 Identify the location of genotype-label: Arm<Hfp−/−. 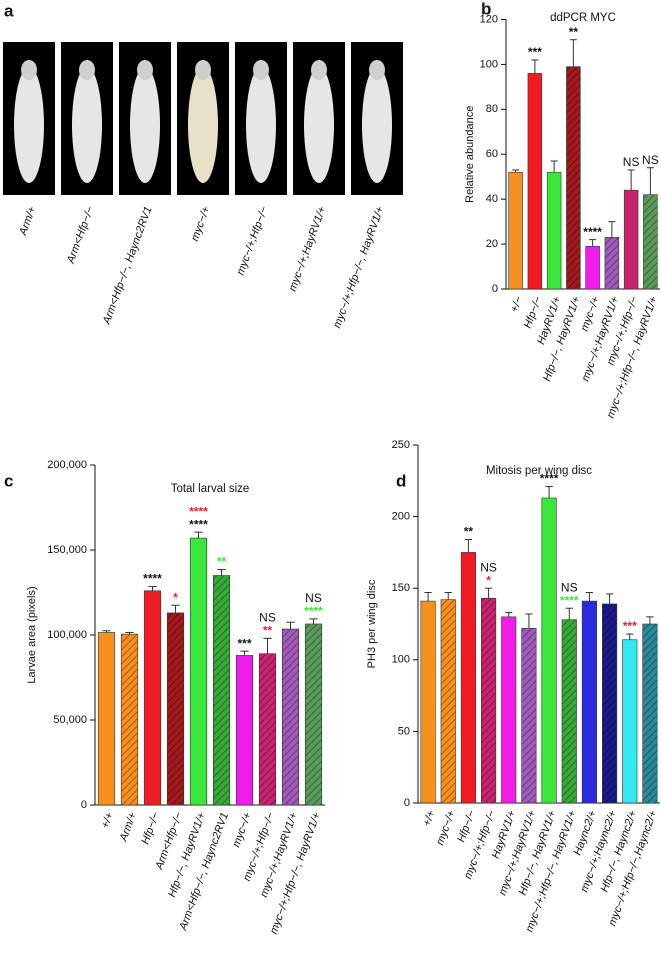
(81, 235).